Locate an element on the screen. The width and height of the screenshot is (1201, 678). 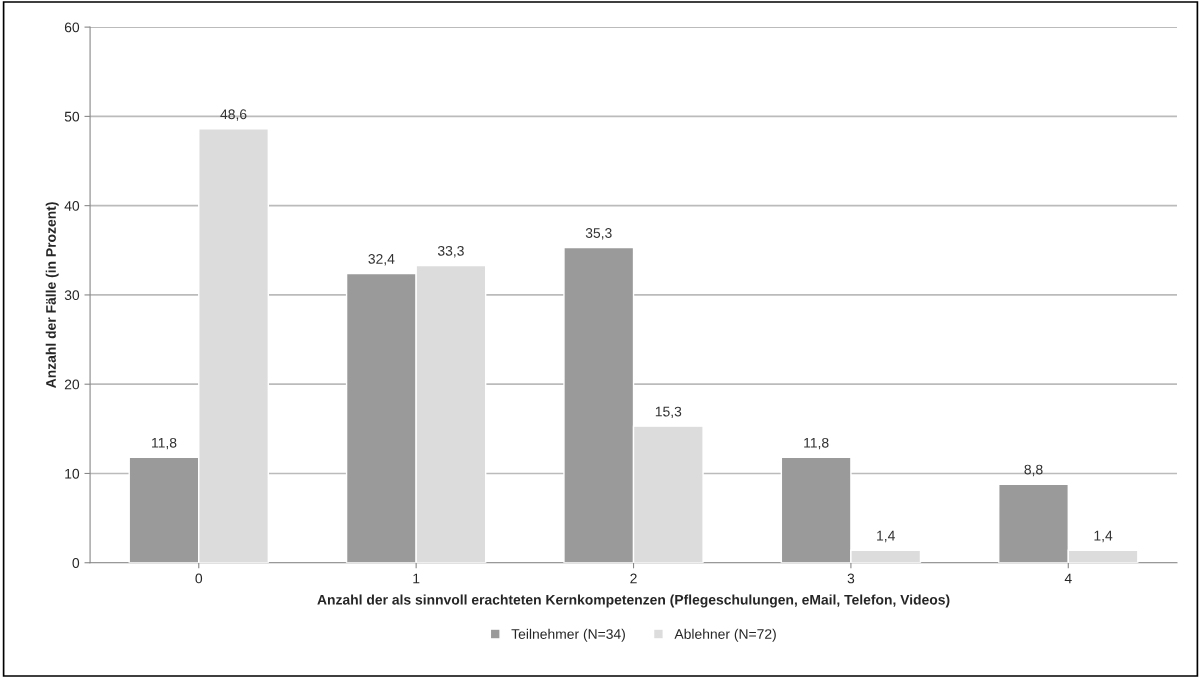
y-tick-label: 60 is located at coordinates (72, 27).